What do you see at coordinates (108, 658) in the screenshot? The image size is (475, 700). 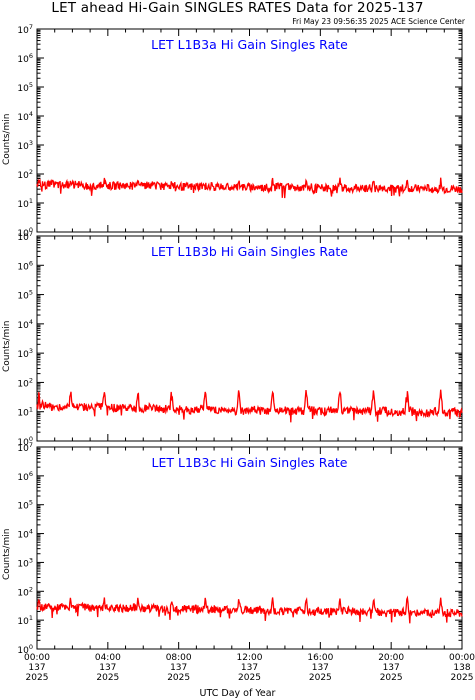 I see `x-tick-label: 04:00` at bounding box center [108, 658].